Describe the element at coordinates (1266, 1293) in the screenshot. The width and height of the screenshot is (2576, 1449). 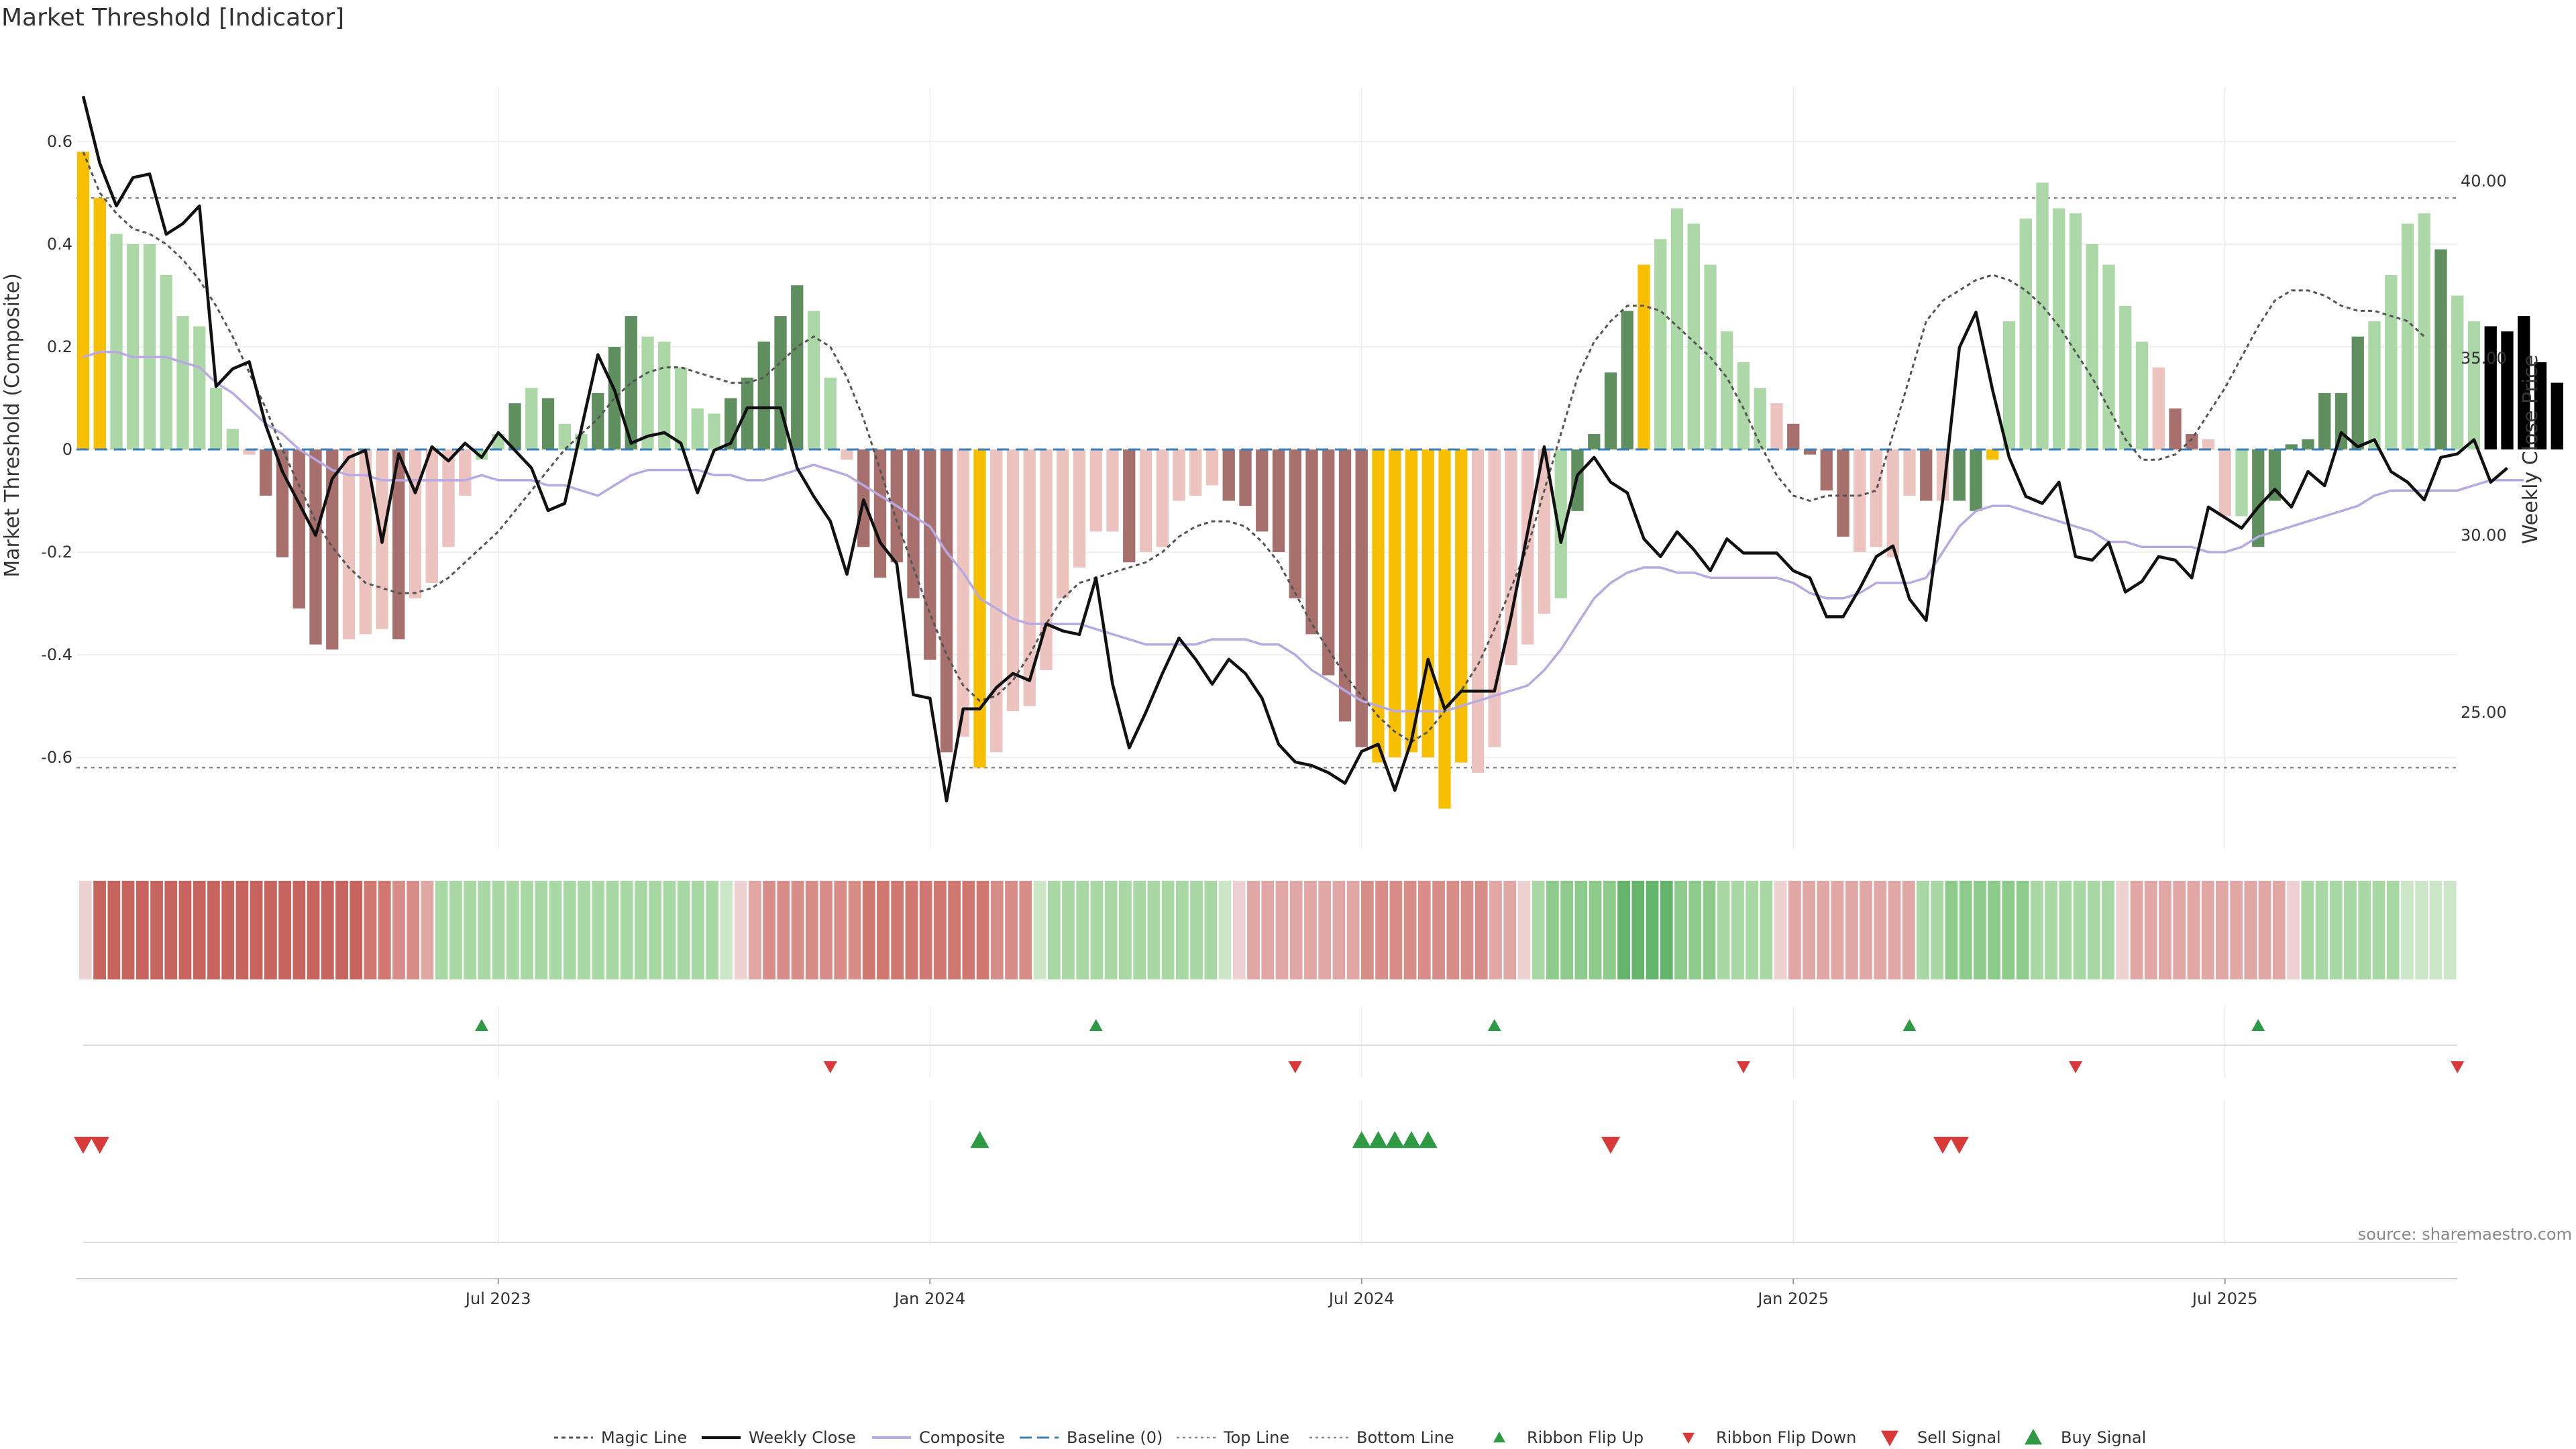
I see `x-axis: Jul 2023 Jan 2024 Jul 2024 Jan 2025 Jul 2025` at that location.